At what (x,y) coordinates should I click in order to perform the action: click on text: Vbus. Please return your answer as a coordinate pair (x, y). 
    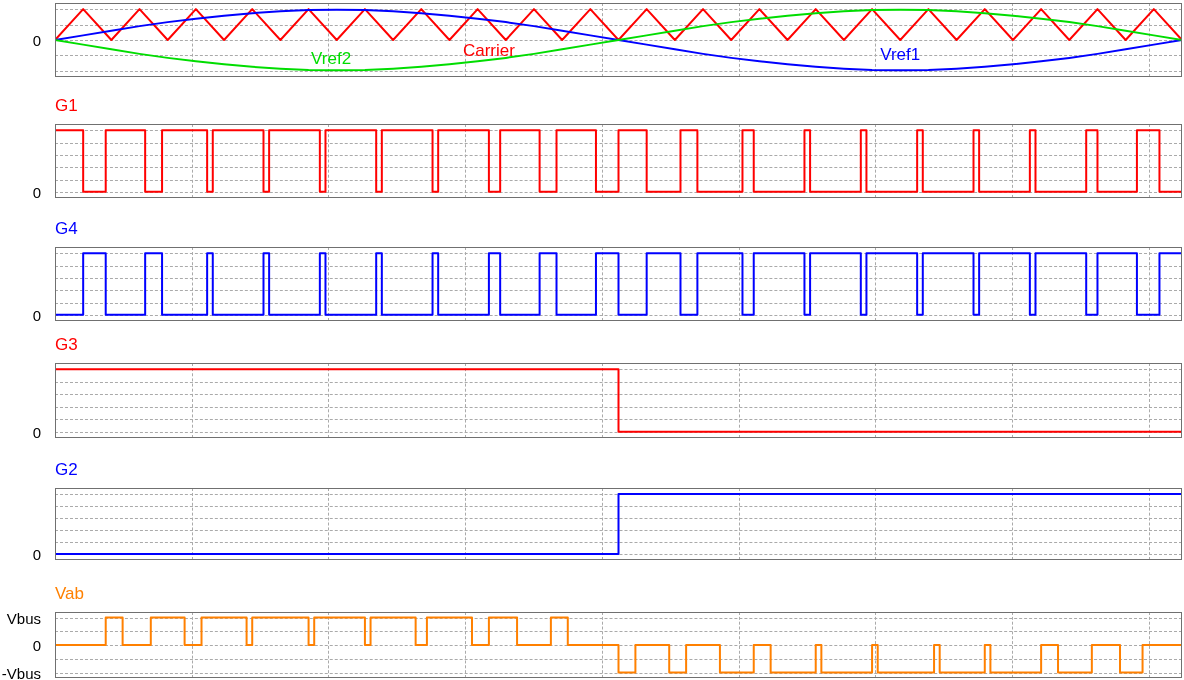
    Looking at the image, I should click on (23, 617).